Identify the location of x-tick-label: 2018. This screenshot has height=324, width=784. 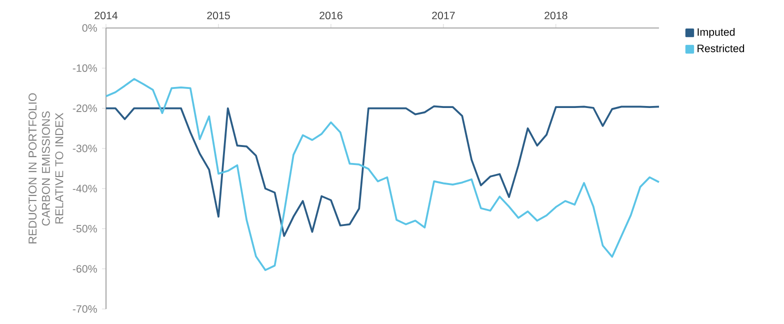
(556, 16).